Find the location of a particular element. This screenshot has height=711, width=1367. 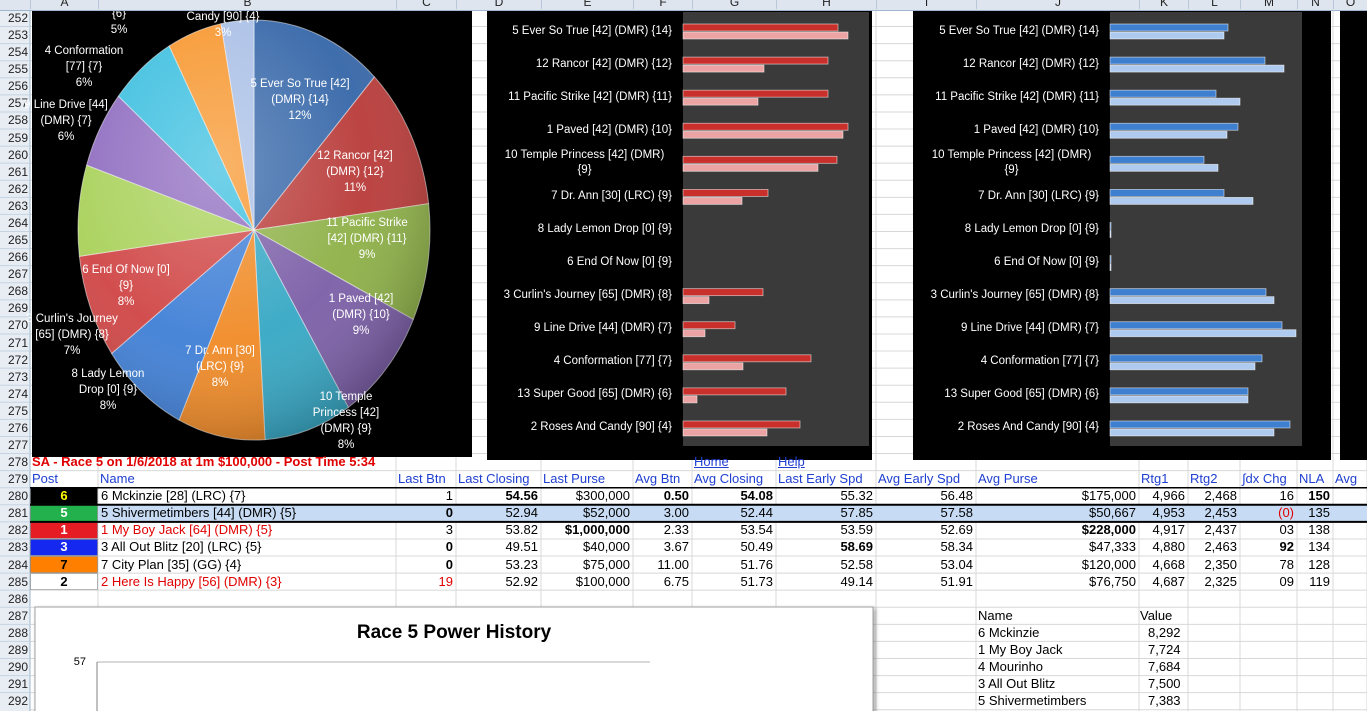

pie-label: 4 Conformation [77] {7} 6% is located at coordinates (84, 67).